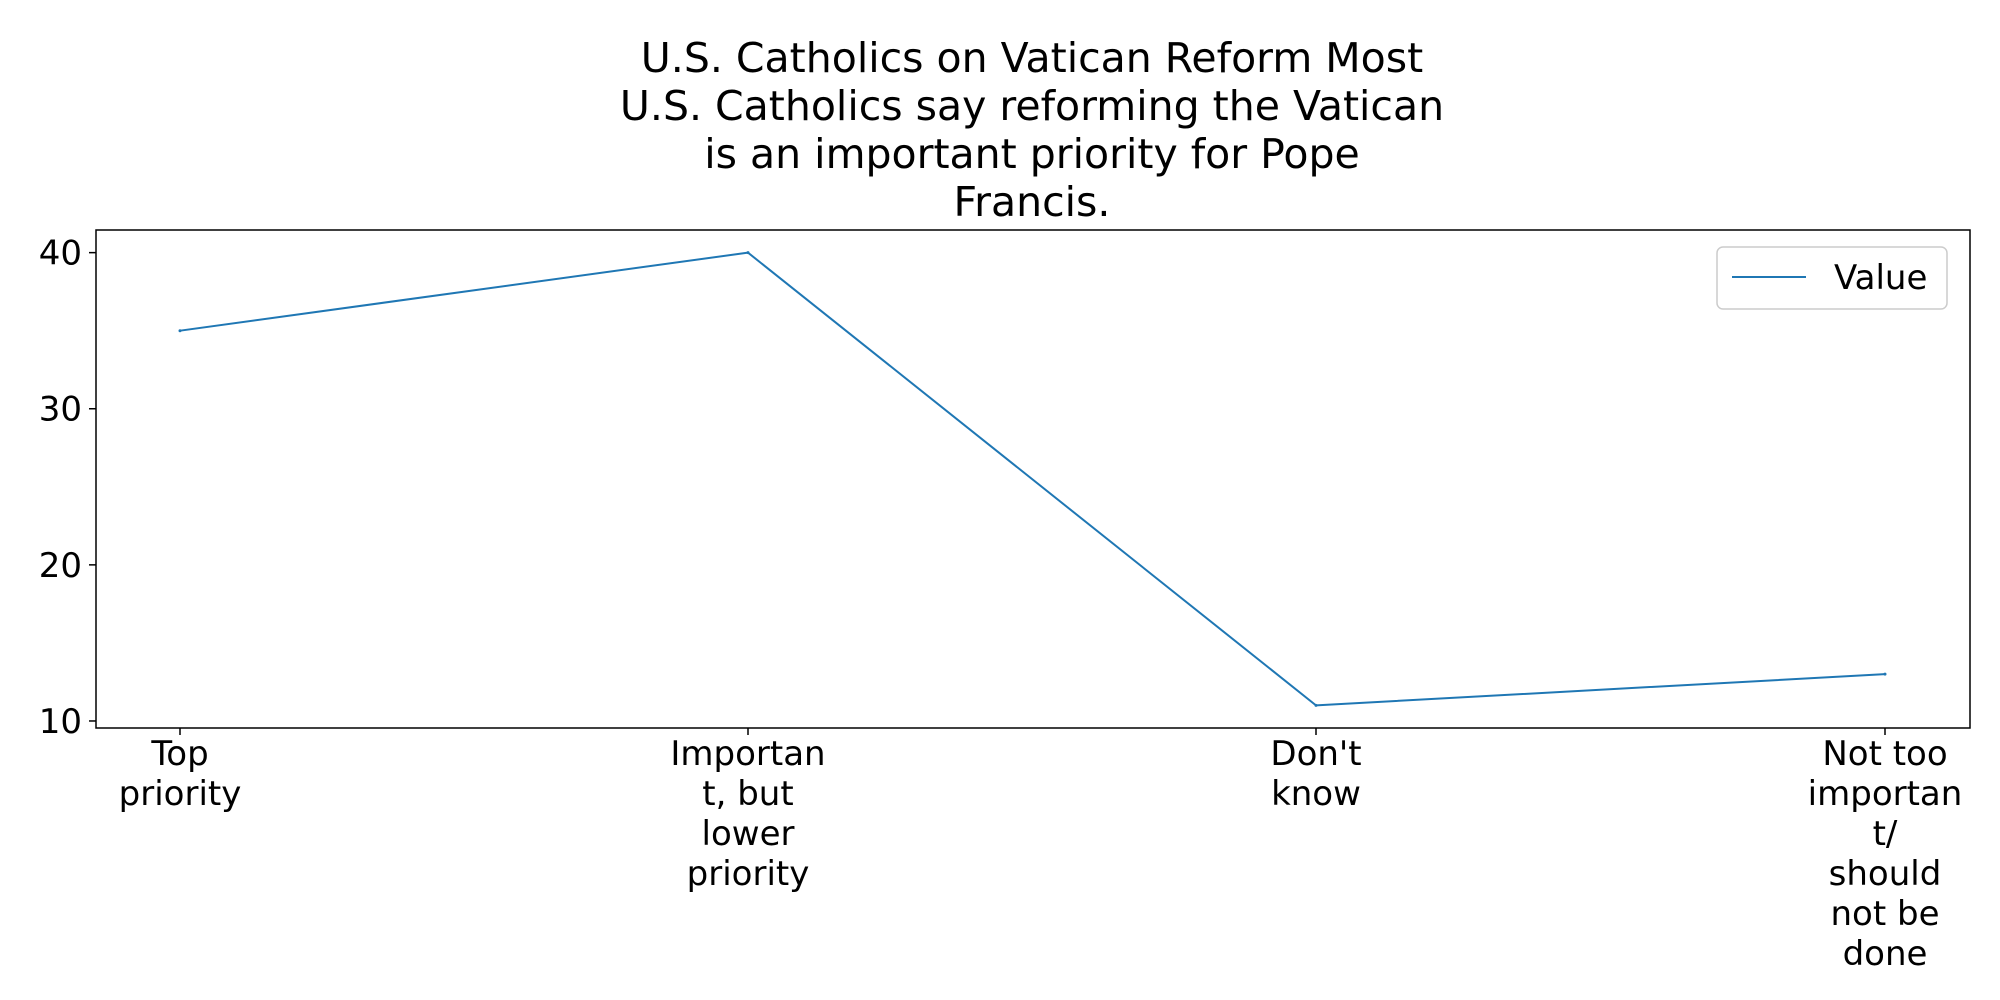 The image size is (2000, 1000). What do you see at coordinates (179, 754) in the screenshot?
I see `x-tick-label: Top` at bounding box center [179, 754].